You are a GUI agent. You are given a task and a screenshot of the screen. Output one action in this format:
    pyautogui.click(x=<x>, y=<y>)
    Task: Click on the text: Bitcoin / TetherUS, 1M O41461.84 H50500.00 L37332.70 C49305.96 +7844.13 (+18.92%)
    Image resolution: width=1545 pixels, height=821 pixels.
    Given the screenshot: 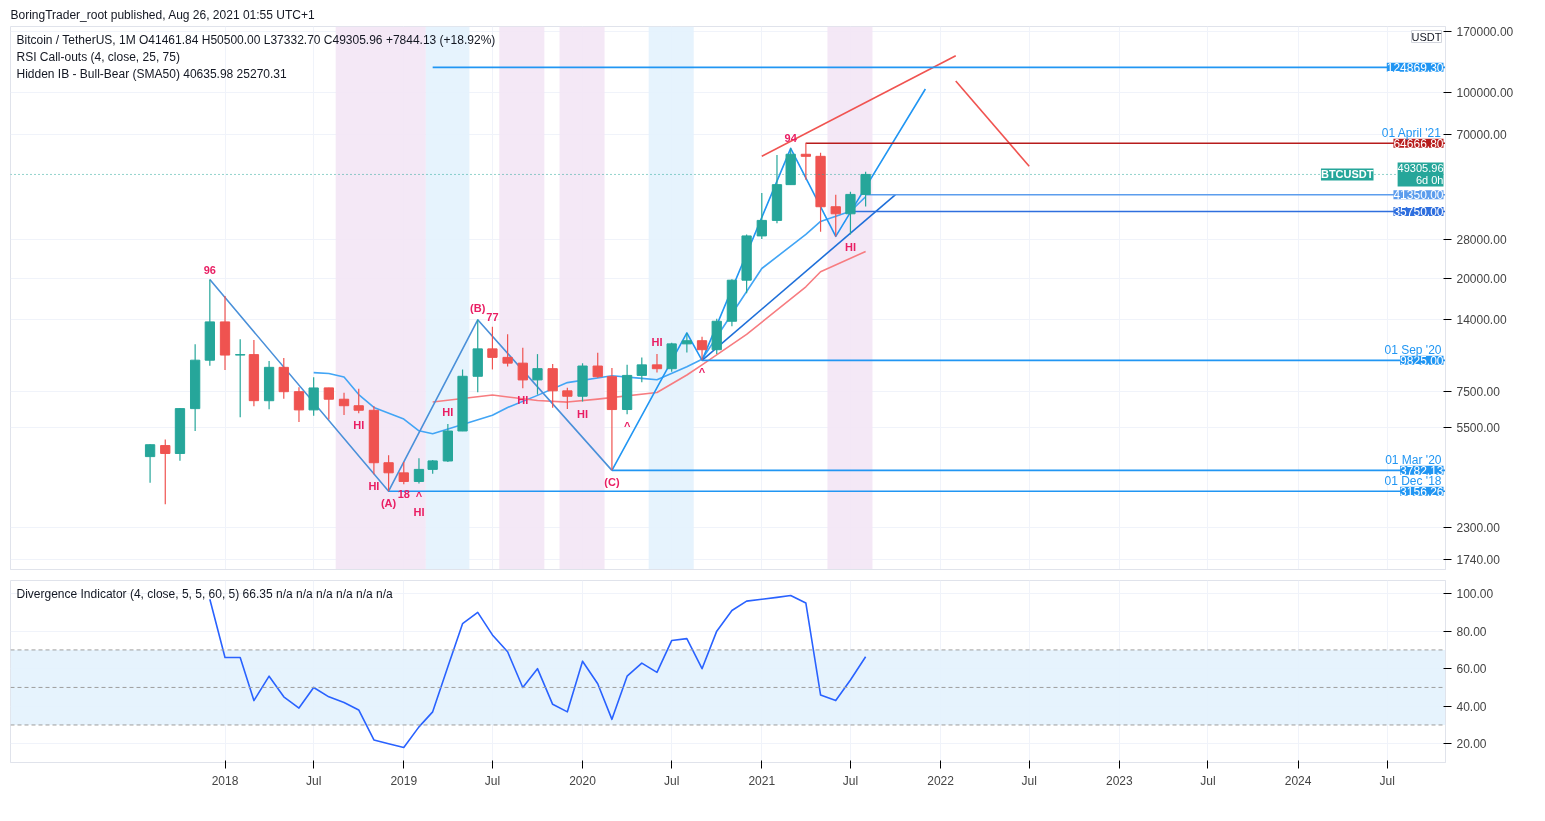 What is the action you would take?
    pyautogui.click(x=256, y=39)
    